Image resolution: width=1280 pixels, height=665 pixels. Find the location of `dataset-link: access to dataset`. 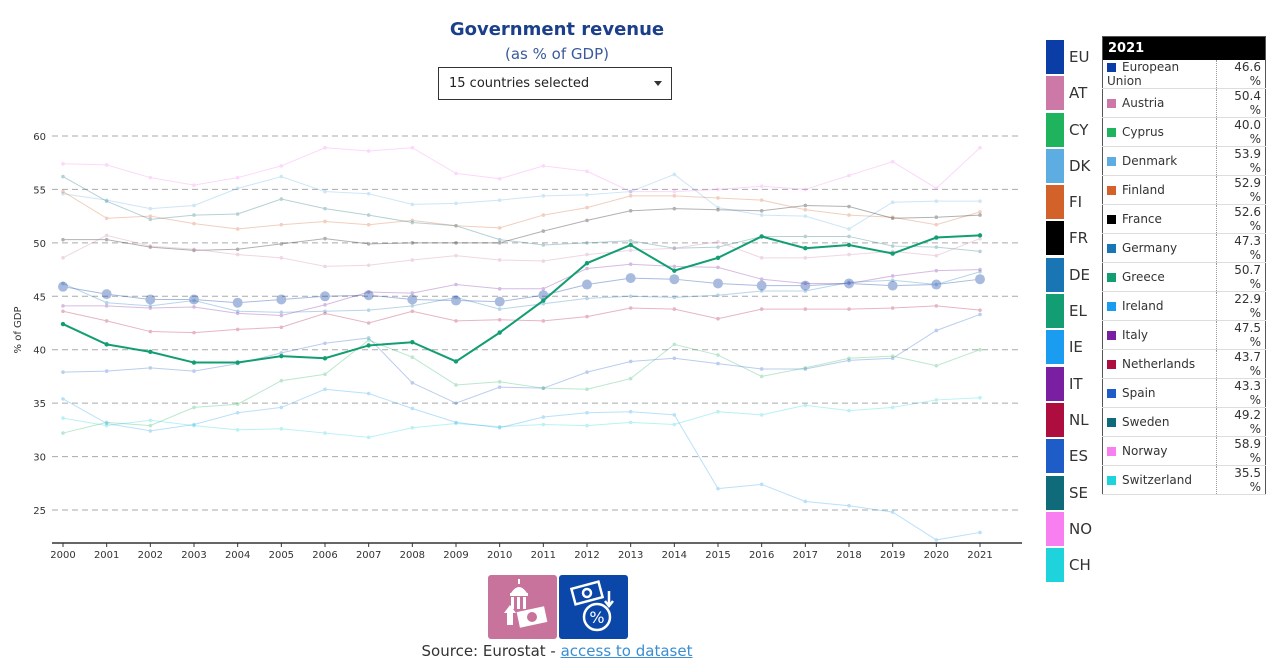

dataset-link: access to dataset is located at coordinates (626, 651).